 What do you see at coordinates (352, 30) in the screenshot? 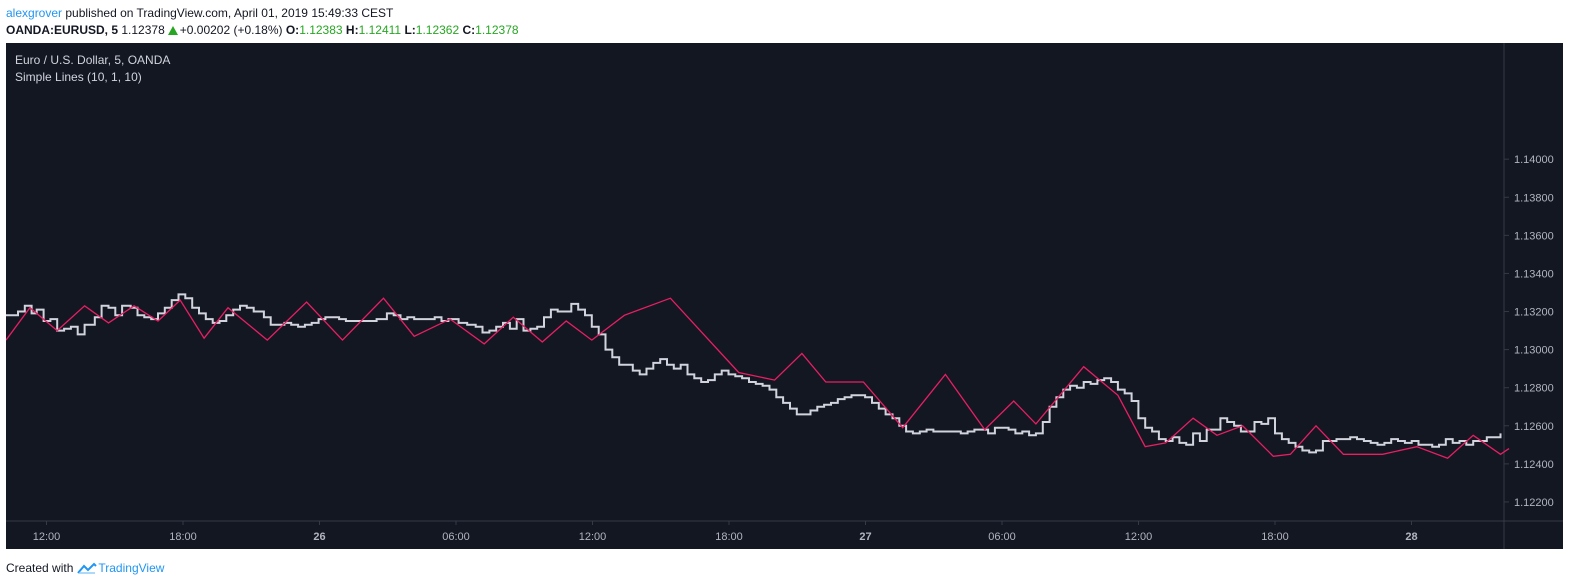
I see `high-label: H:` at bounding box center [352, 30].